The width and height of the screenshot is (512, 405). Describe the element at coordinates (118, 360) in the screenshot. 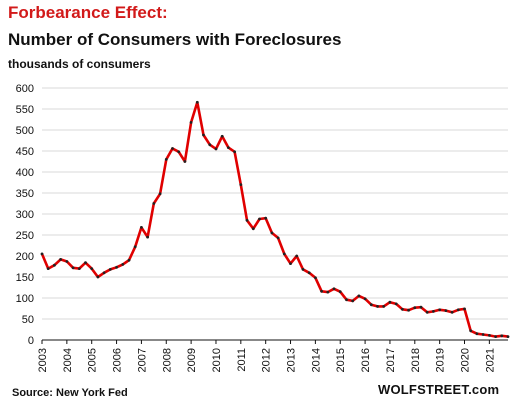

I see `x-tick-label: 2006` at that location.